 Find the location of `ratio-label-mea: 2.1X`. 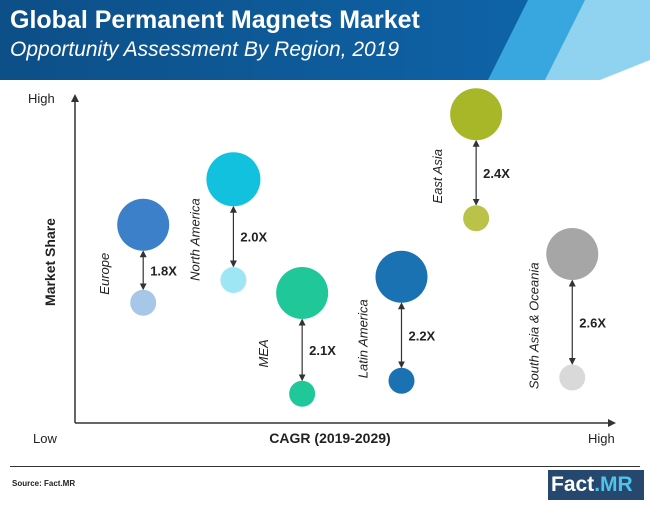

ratio-label-mea: 2.1X is located at coordinates (322, 350).